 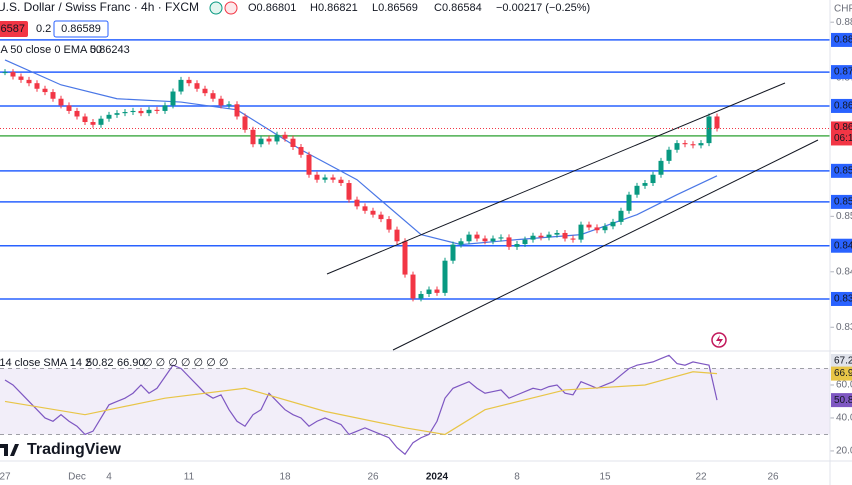 What do you see at coordinates (189, 477) in the screenshot?
I see `x-tick-label: 11` at bounding box center [189, 477].